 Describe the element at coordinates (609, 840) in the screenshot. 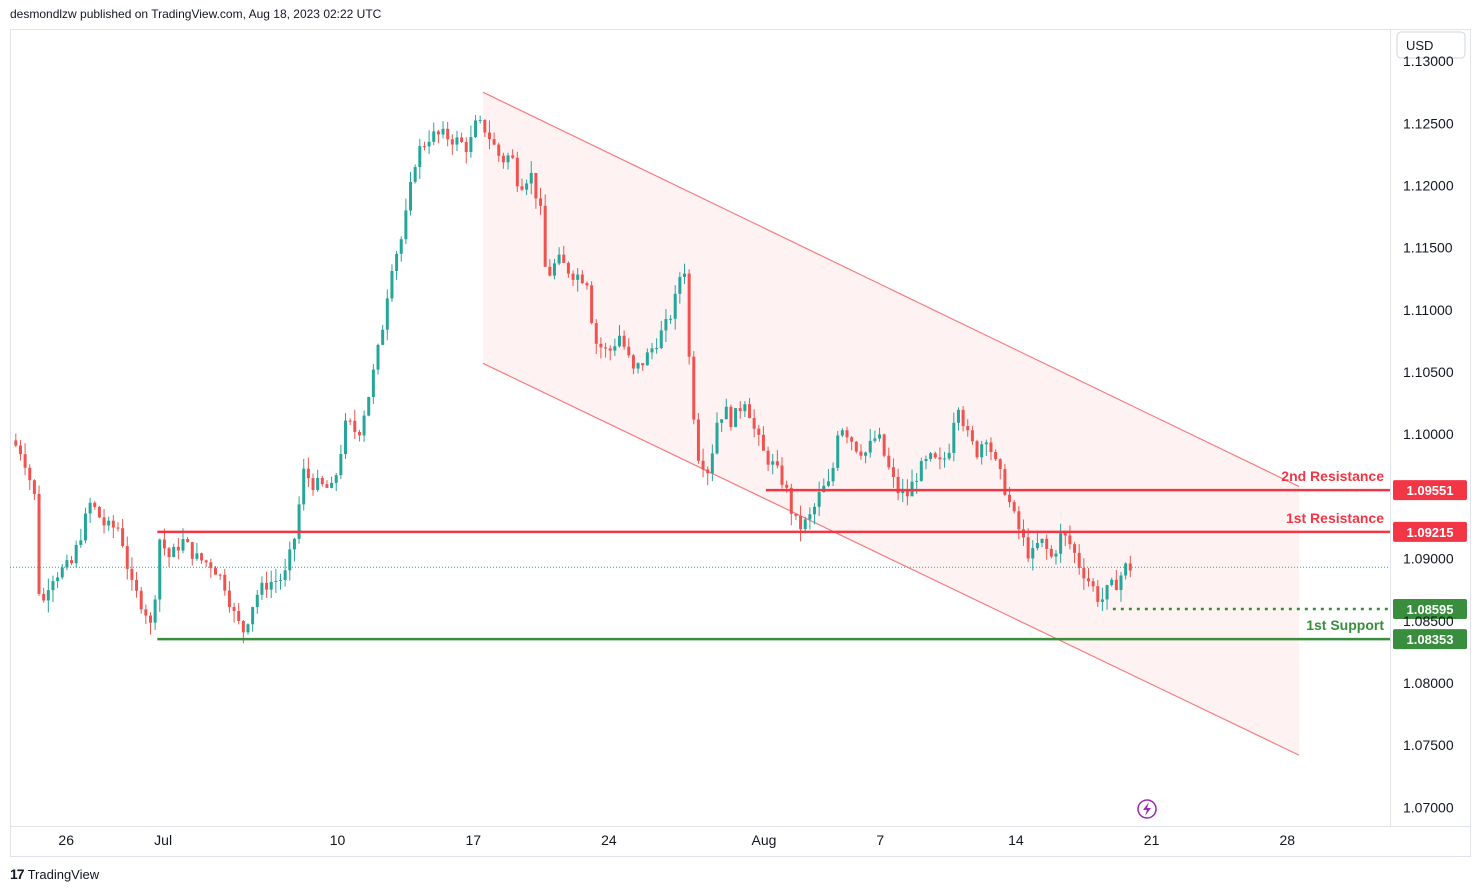

I see `x-tick-label-4: 24` at that location.